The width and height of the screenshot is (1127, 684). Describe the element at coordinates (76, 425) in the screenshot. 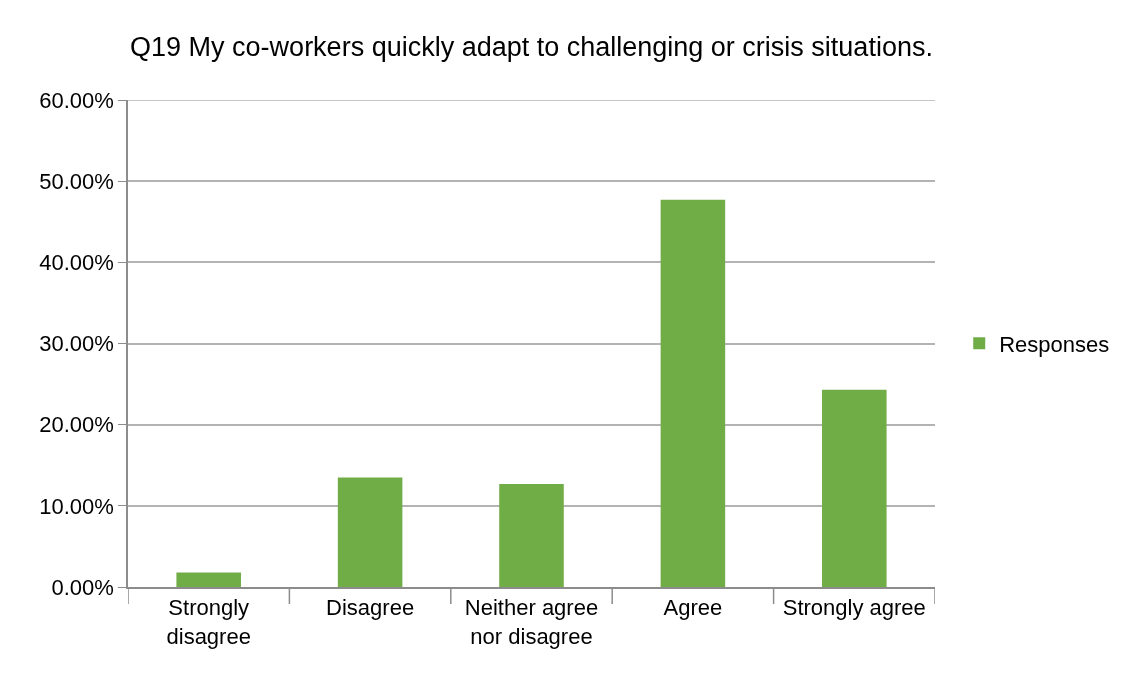

I see `y-tick-label: 20.00%` at that location.